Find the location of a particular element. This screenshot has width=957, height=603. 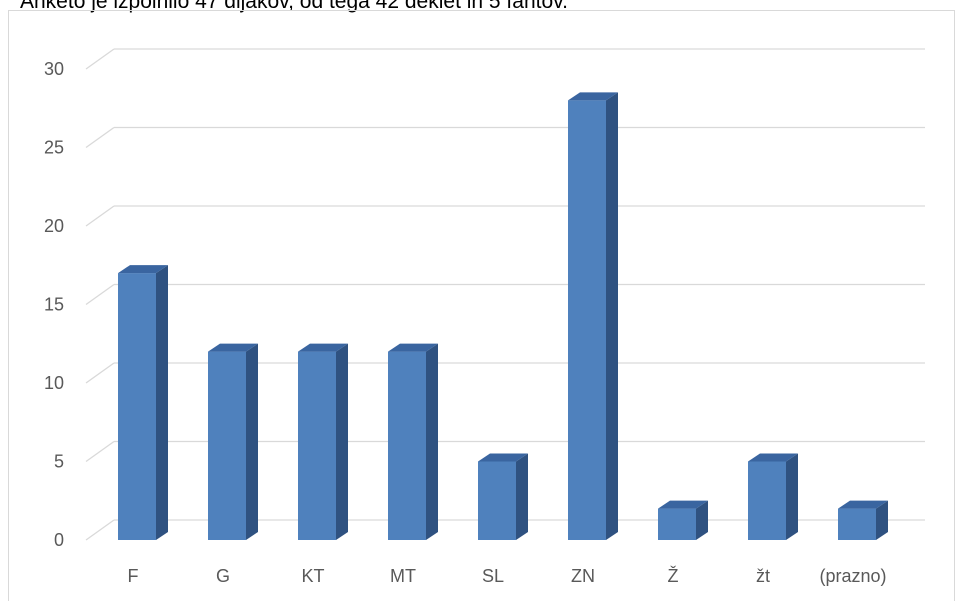

y-tick-label: 0 is located at coordinates (59, 540).